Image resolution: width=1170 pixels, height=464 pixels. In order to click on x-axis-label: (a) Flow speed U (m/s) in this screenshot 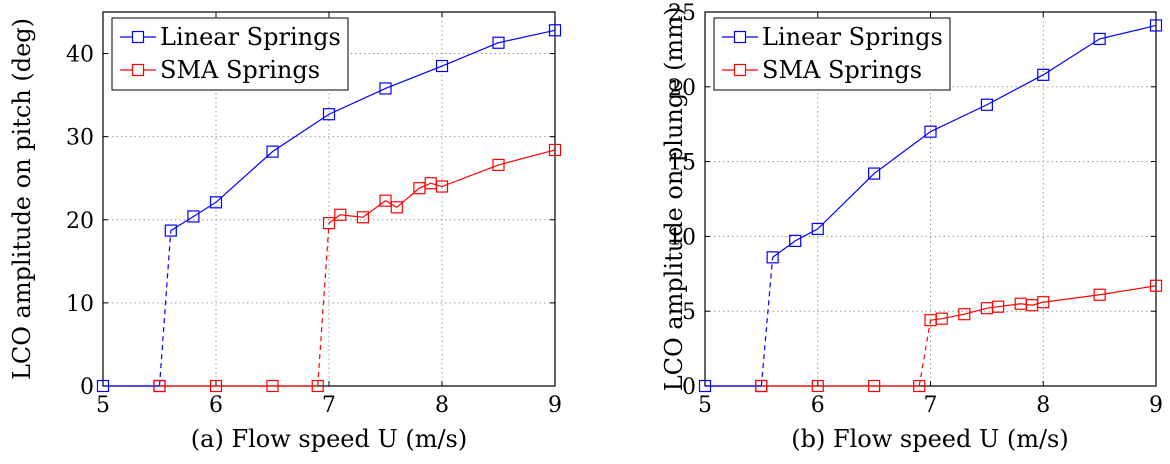, I will do `click(329, 439)`.